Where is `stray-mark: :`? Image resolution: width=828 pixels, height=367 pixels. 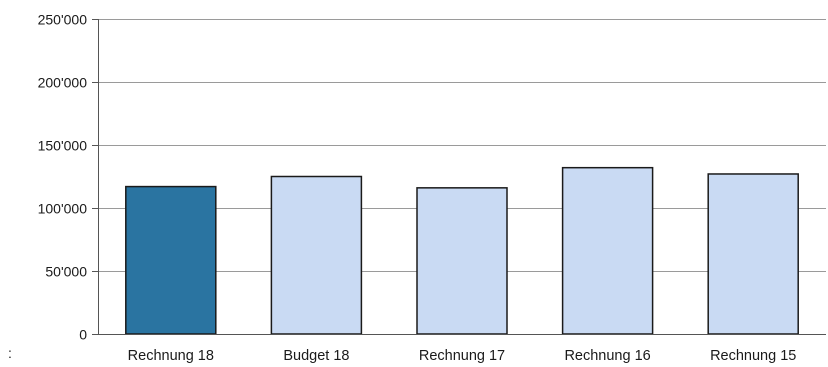 stray-mark: : is located at coordinates (10, 353).